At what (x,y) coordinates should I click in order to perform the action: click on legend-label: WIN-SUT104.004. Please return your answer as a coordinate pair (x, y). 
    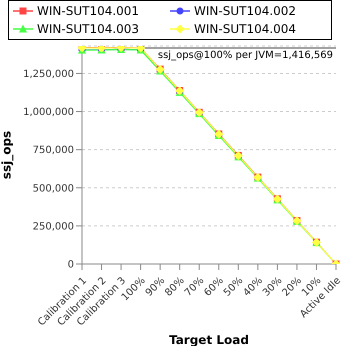
    Looking at the image, I should click on (245, 29).